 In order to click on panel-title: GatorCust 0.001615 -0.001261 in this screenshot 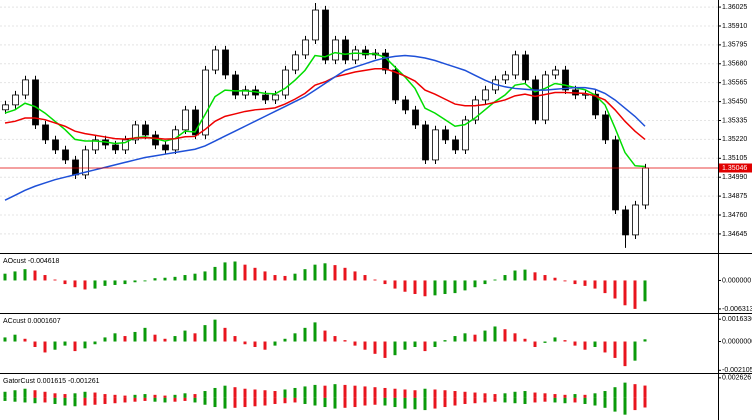, I will do `click(51, 381)`.